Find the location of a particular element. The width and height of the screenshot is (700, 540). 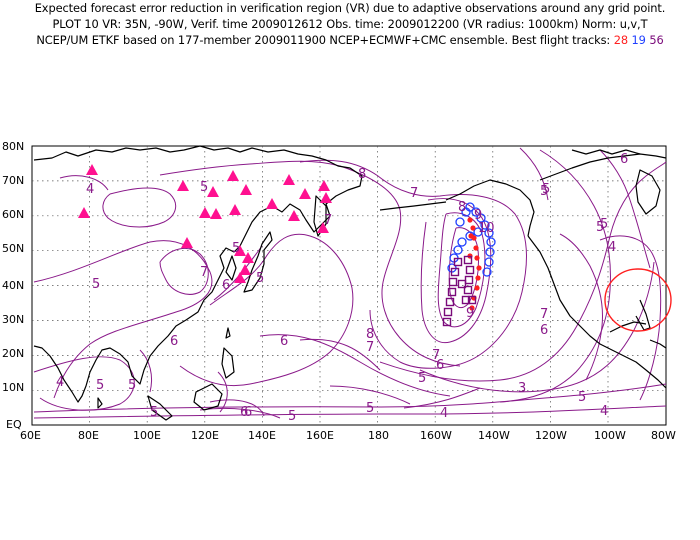

lon-label: 160W is located at coordinates (436, 435).